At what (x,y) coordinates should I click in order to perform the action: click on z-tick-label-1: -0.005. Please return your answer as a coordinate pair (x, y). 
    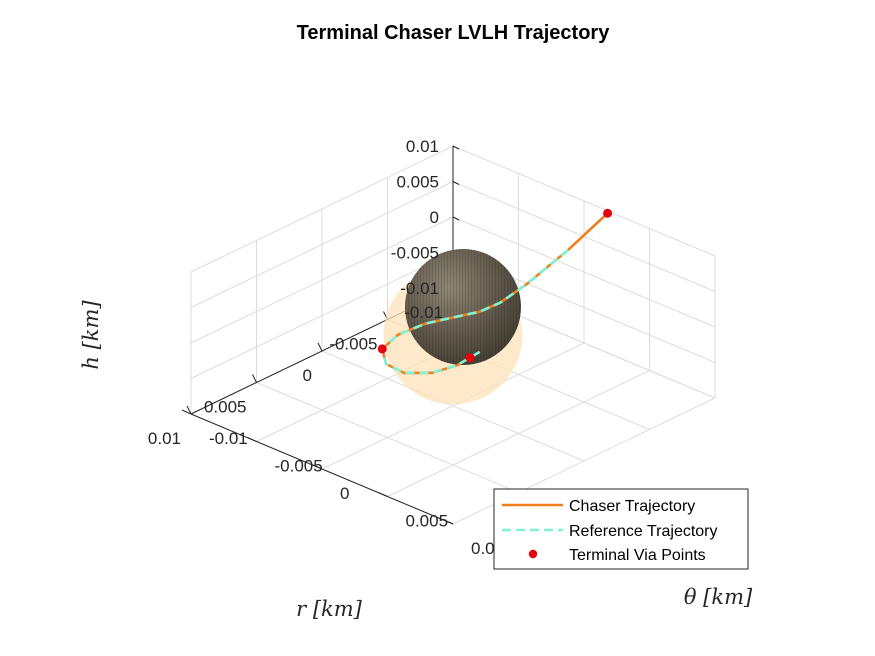
    Looking at the image, I should click on (415, 253).